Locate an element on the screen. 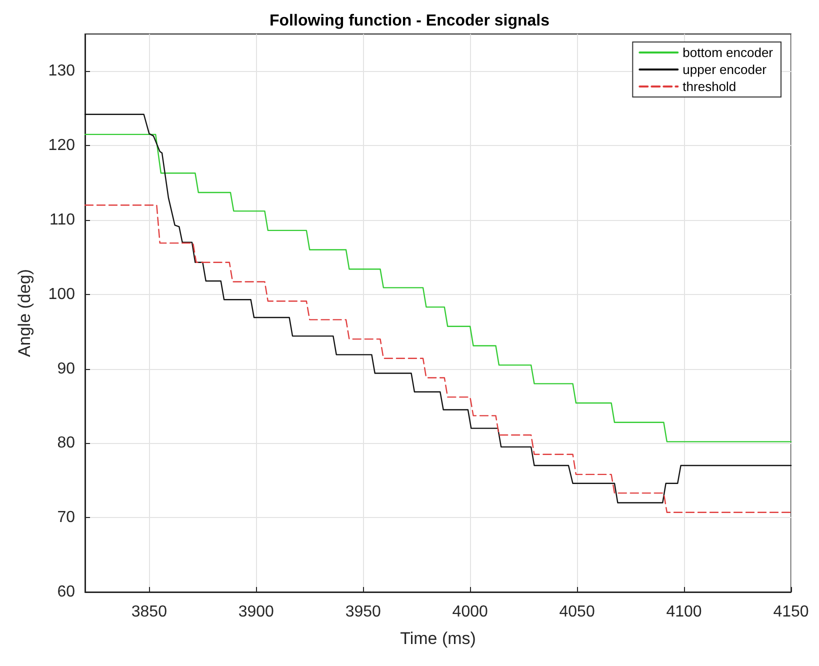  x-tick-label: 4050 is located at coordinates (577, 612).